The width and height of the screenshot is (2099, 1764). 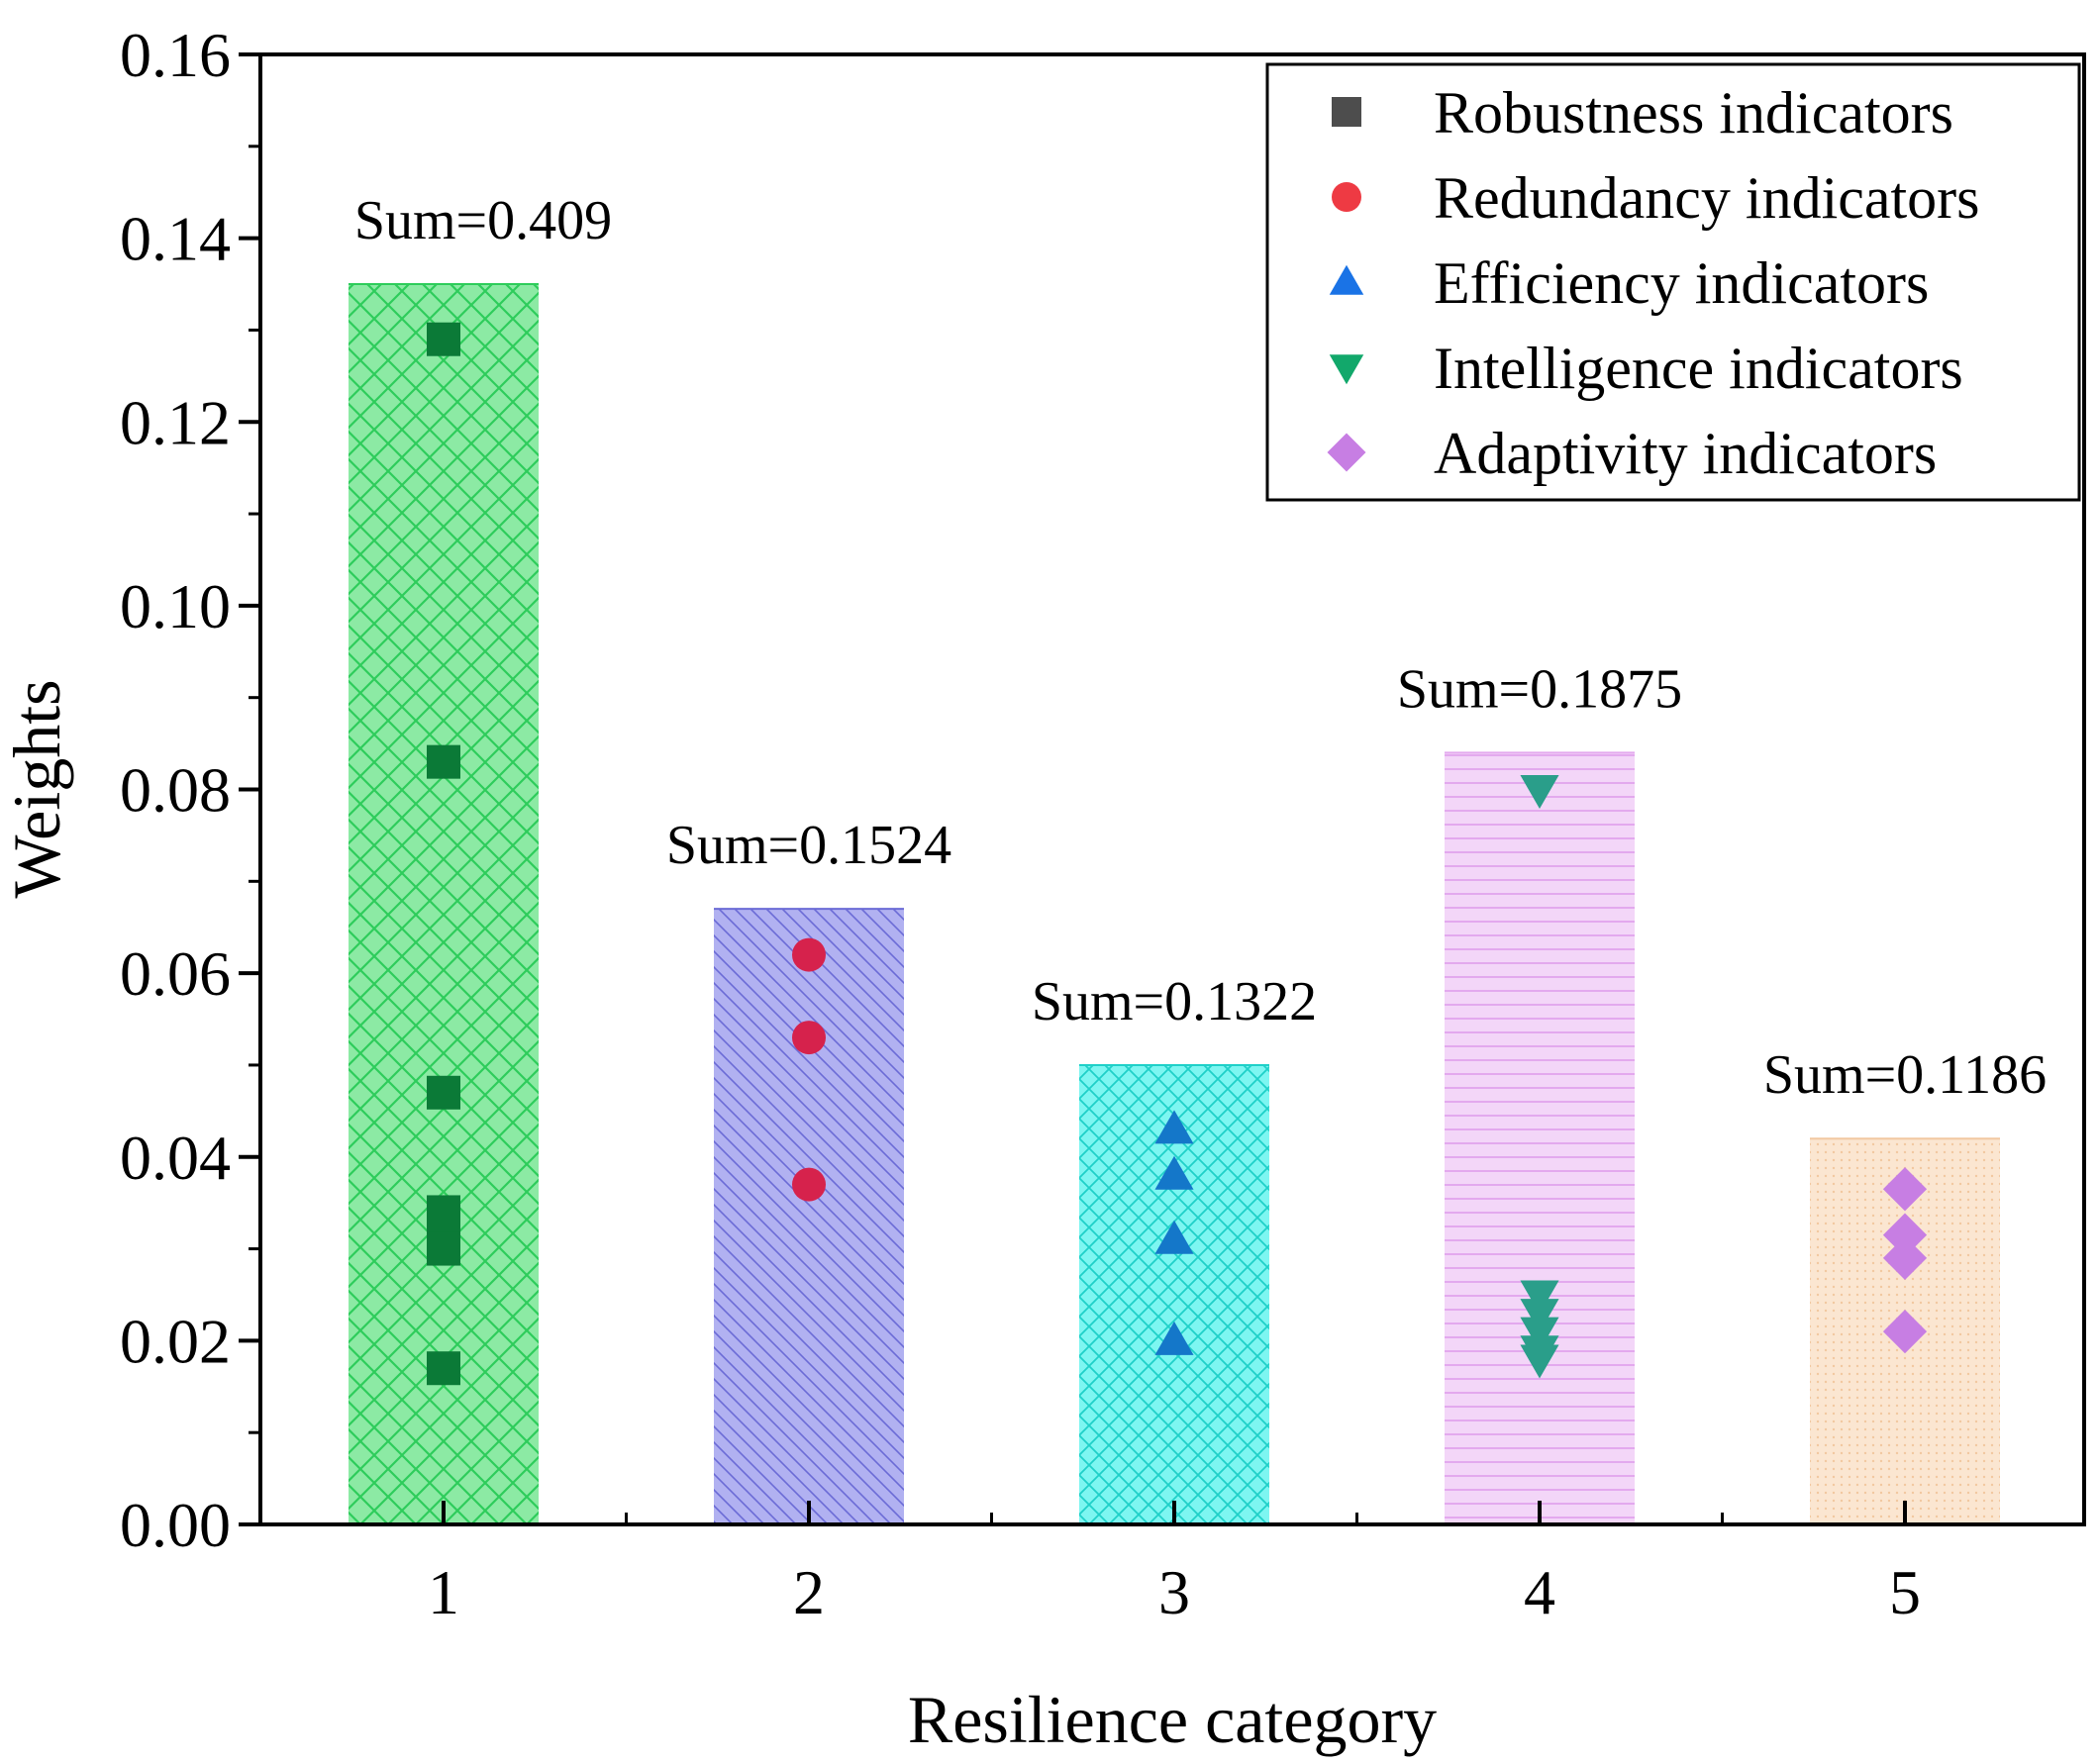 What do you see at coordinates (175, 973) in the screenshot?
I see `y-tick-label: 0.06` at bounding box center [175, 973].